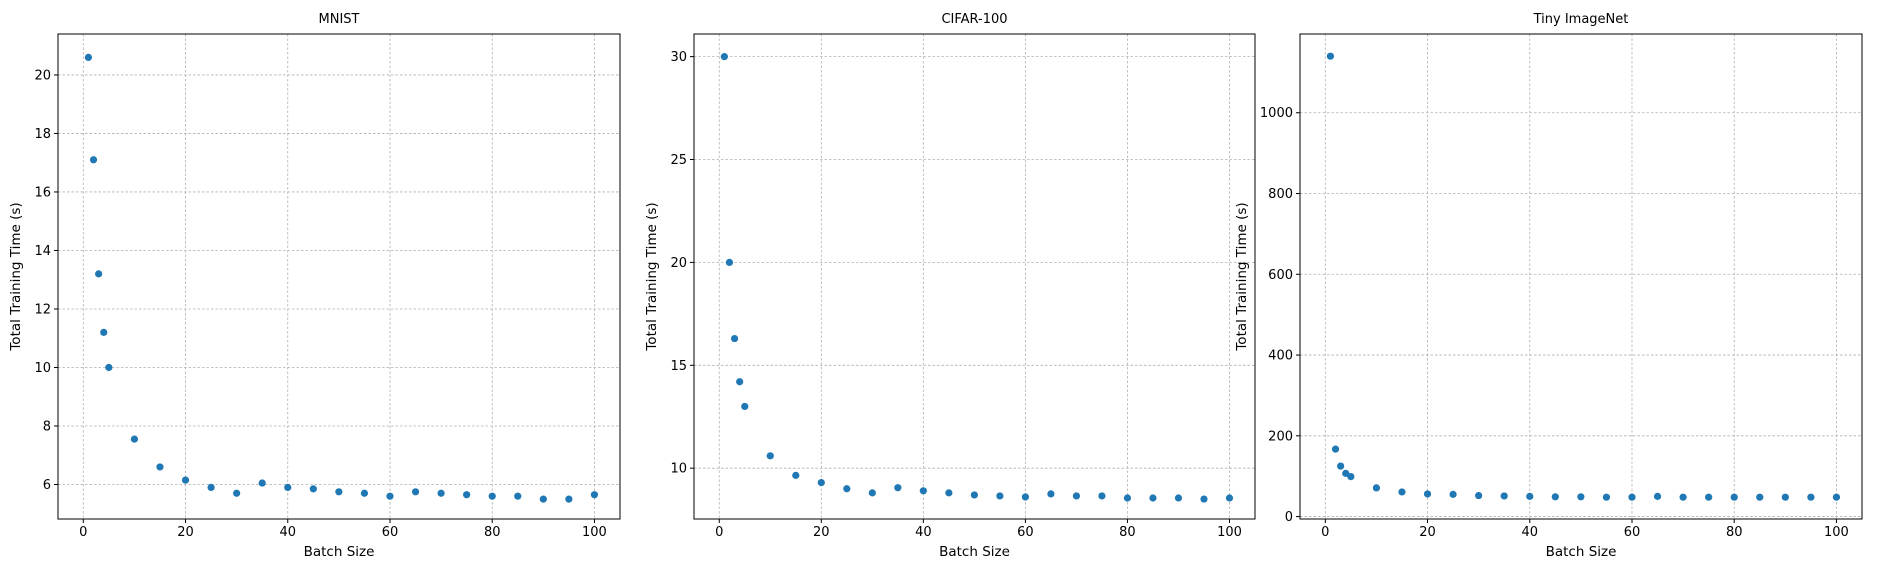 Image resolution: width=1904 pixels, height=573 pixels. I want to click on y-tick-label: 6, so click(47, 485).